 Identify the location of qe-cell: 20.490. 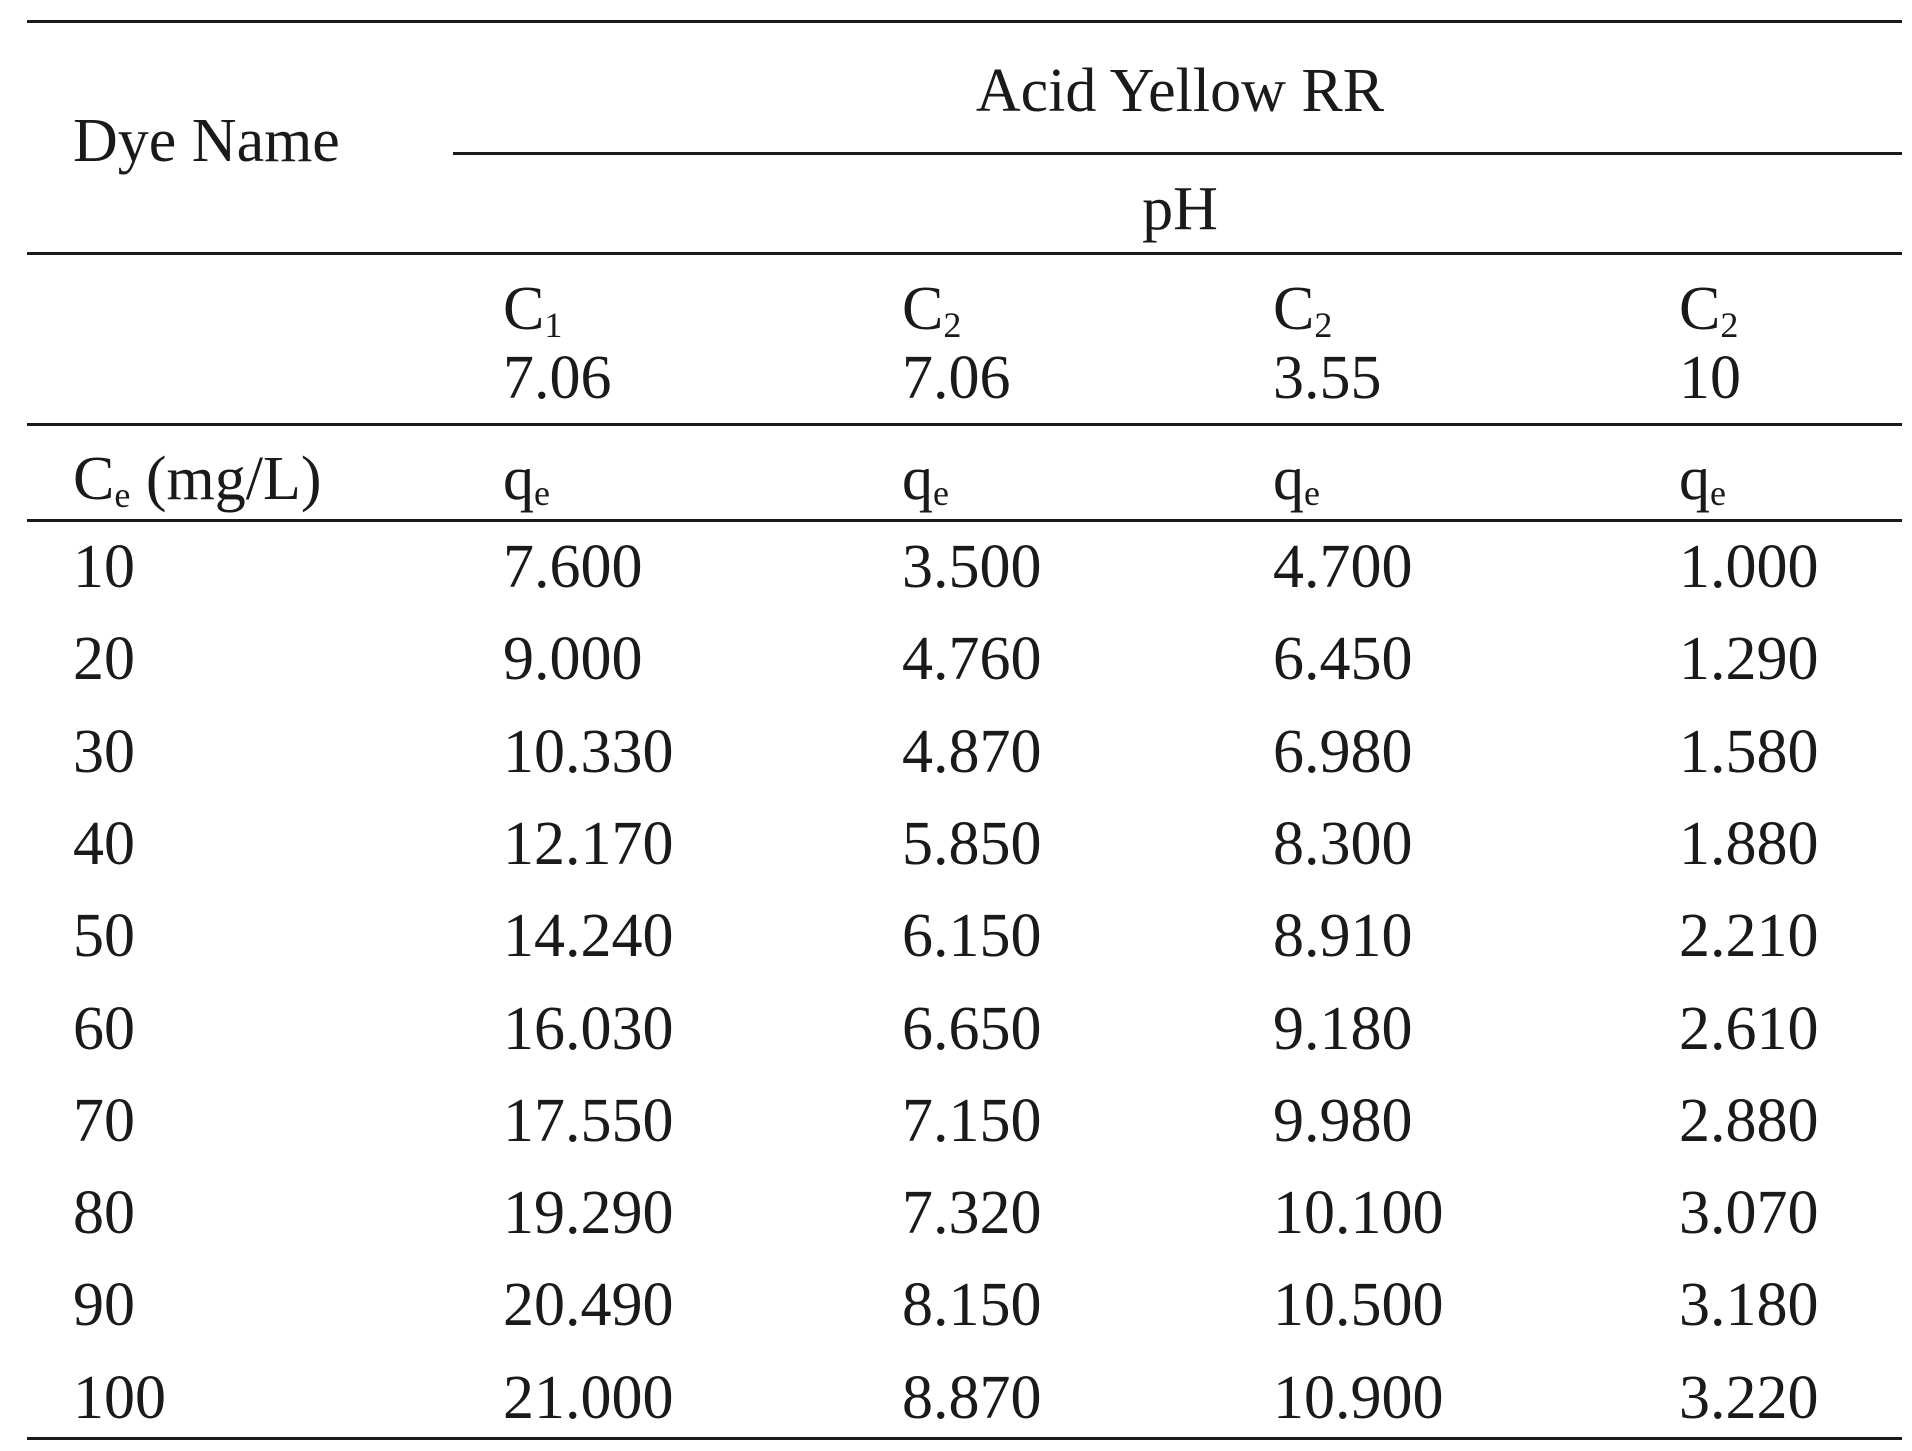
(588, 1305).